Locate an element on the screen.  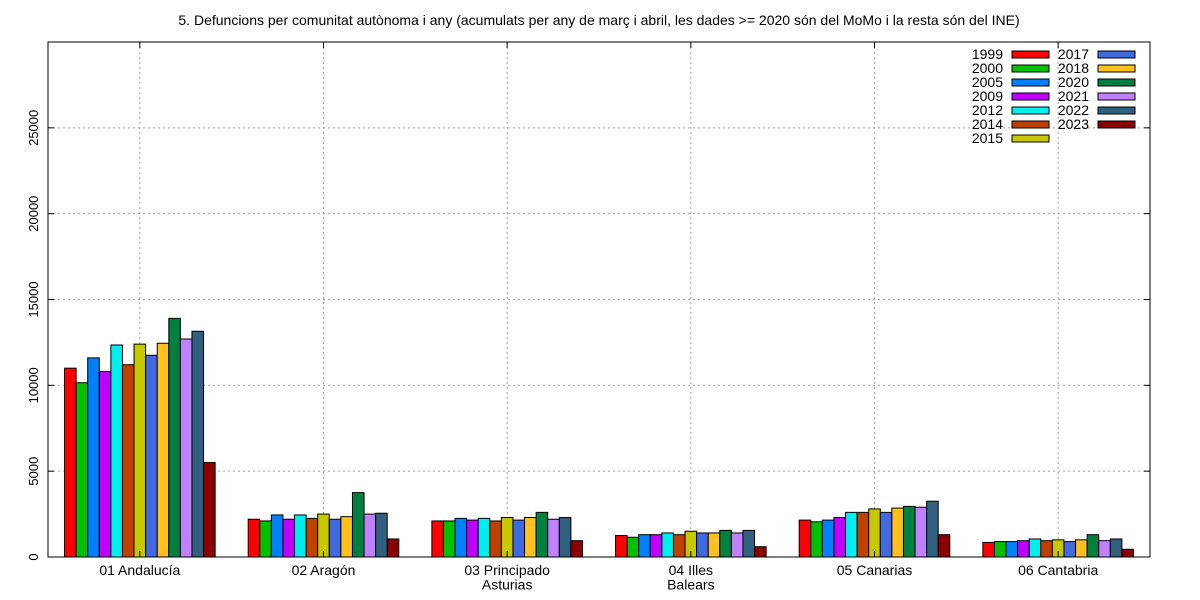
legend-label: 2020 is located at coordinates (1073, 82).